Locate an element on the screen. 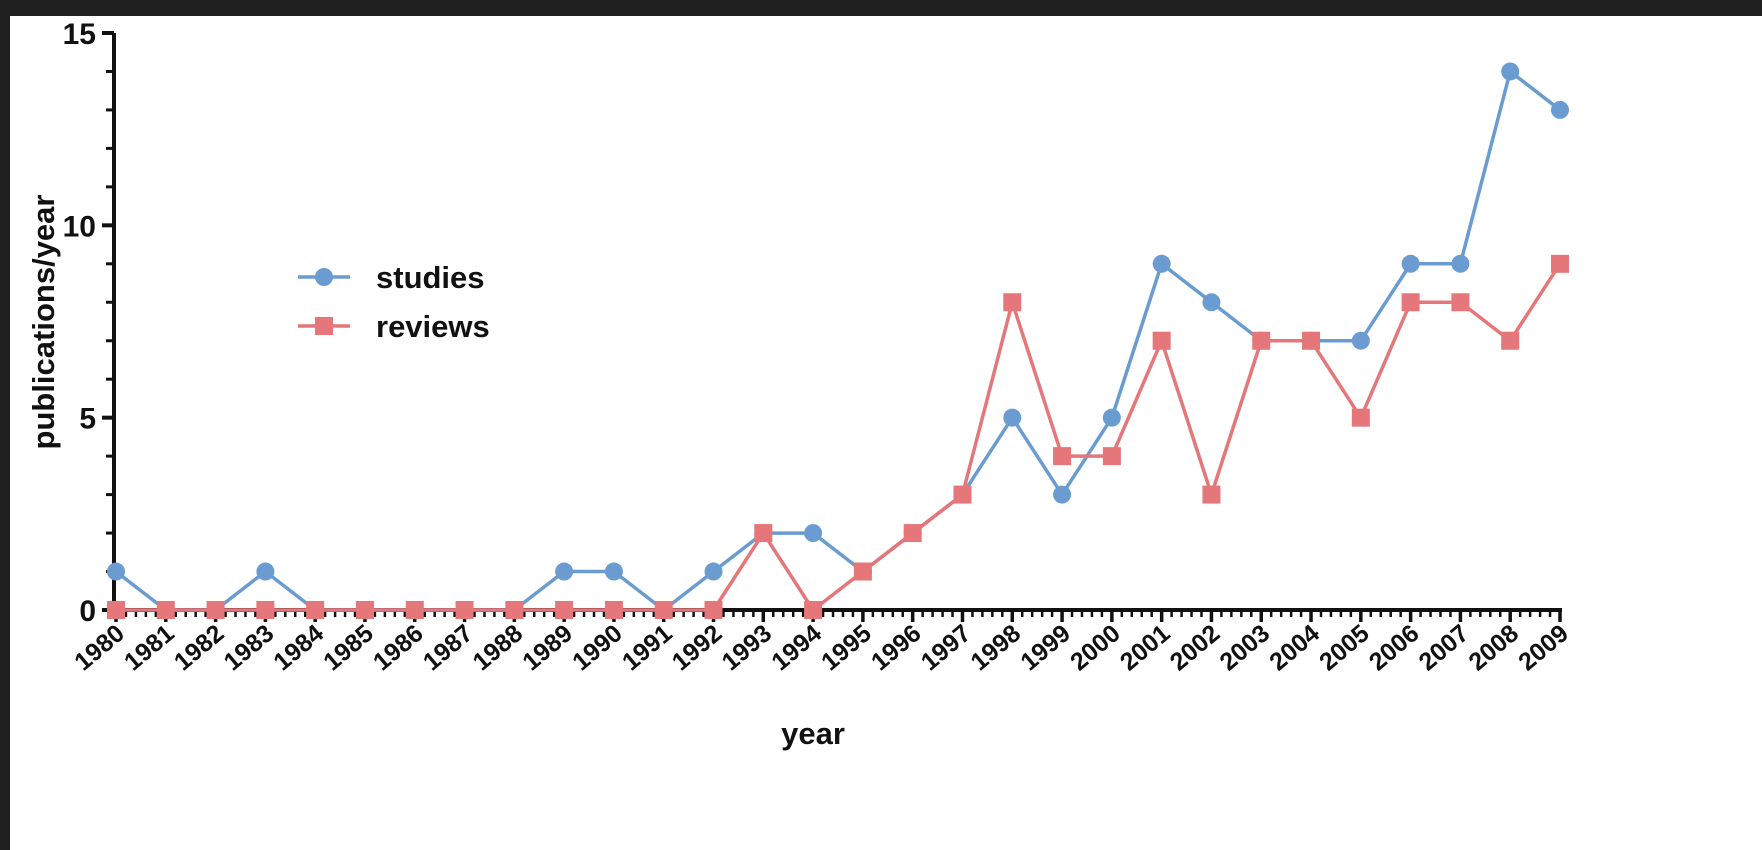 This screenshot has height=850, width=1762. y-tick-label: 10 is located at coordinates (79, 226).